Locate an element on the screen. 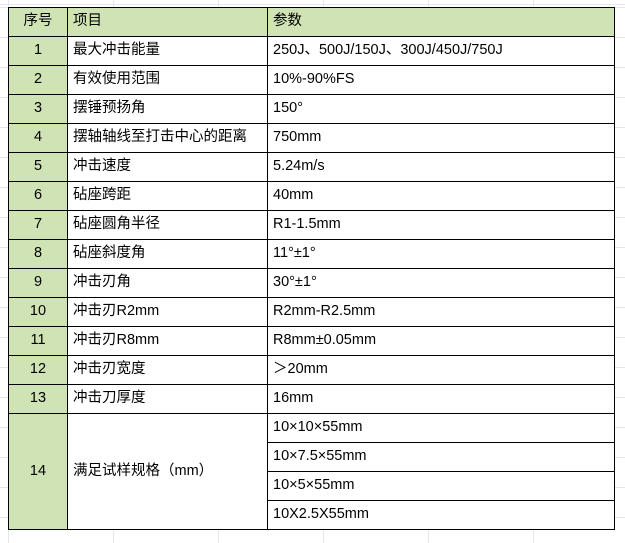  row-param: R1-1.5mm is located at coordinates (441, 225).